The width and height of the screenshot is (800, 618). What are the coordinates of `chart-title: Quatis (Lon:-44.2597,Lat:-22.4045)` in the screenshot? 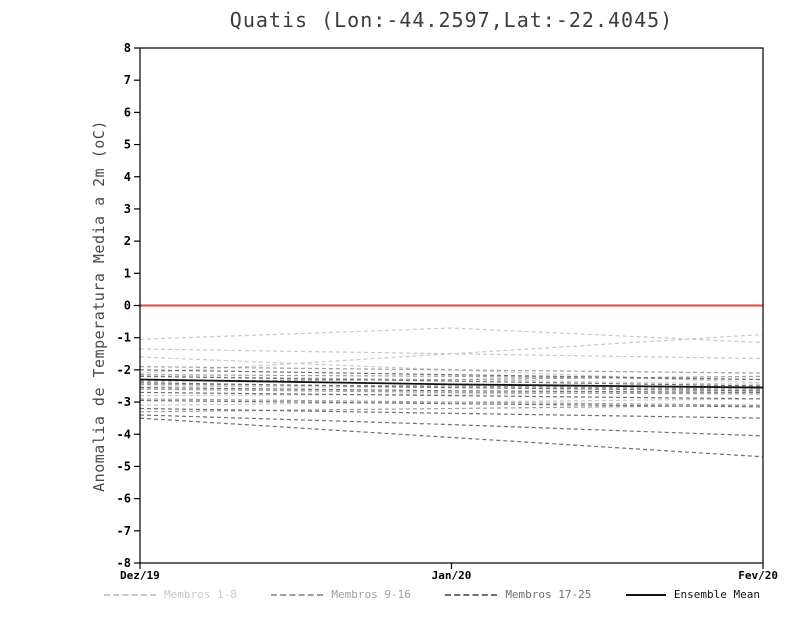 It's located at (451, 20).